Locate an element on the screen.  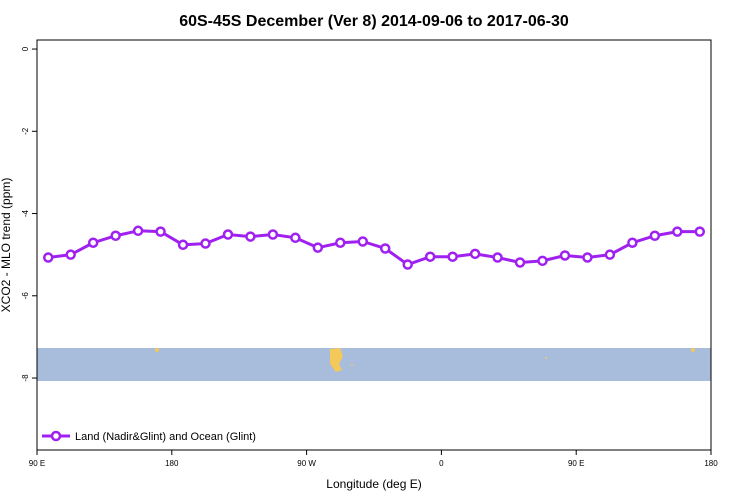
x-tick-label: 0 is located at coordinates (441, 463).